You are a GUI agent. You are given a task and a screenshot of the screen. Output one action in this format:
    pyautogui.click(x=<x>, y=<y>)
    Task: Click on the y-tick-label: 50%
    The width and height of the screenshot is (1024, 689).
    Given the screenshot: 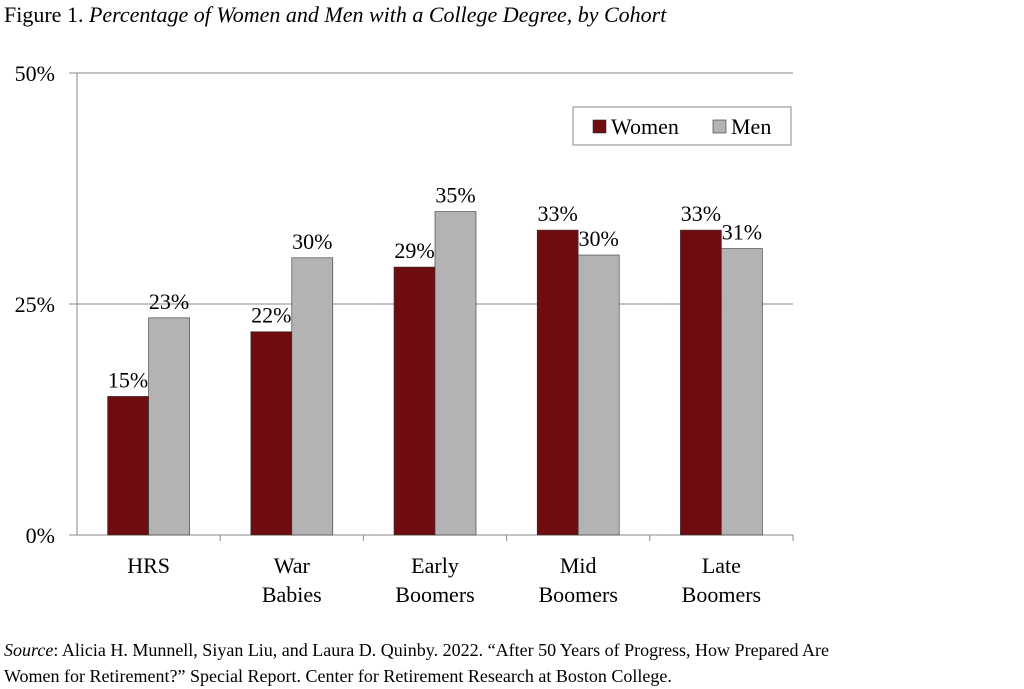 What is the action you would take?
    pyautogui.click(x=35, y=73)
    